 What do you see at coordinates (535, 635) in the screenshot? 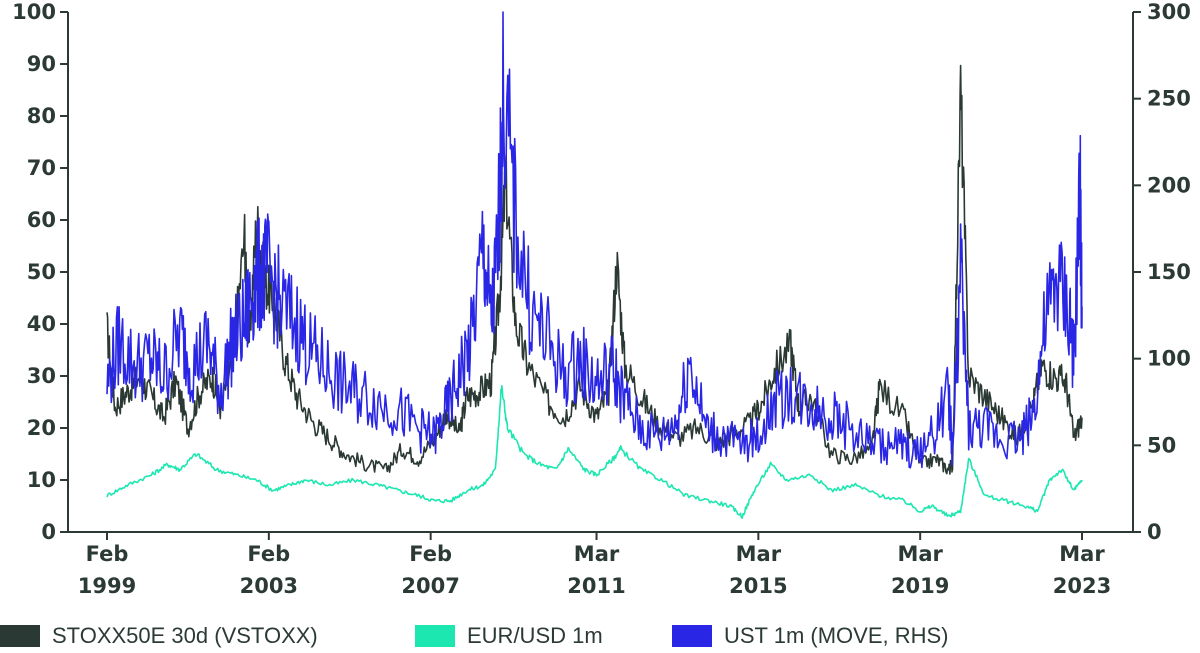
I see `legend-label: EUR/USD 1m` at bounding box center [535, 635].